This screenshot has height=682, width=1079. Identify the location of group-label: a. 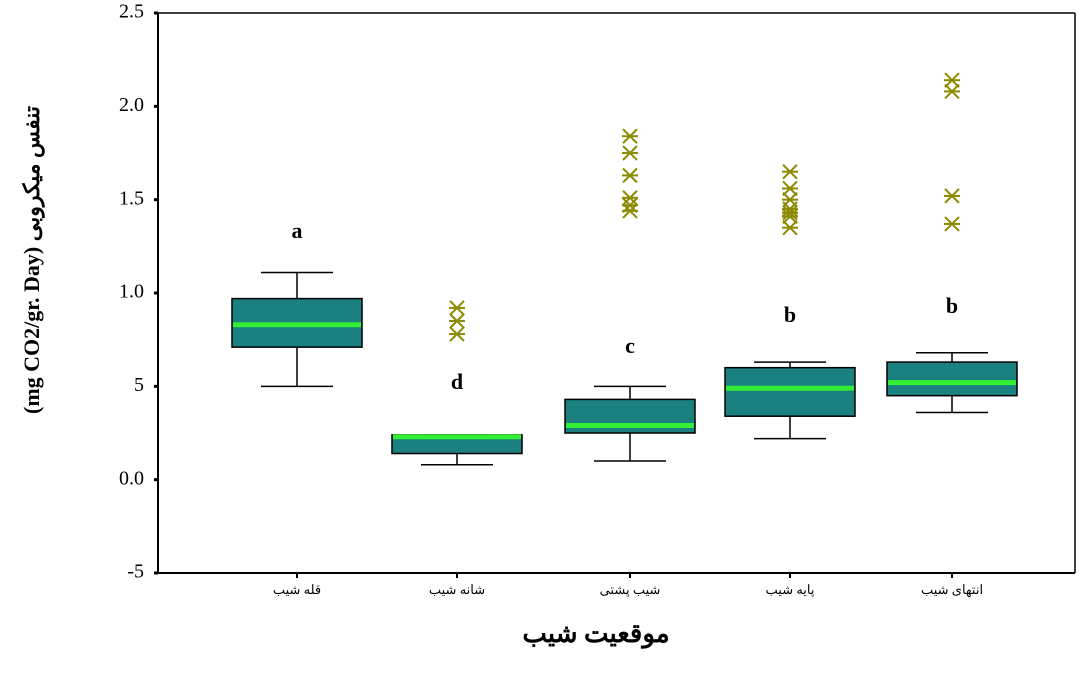
(297, 230).